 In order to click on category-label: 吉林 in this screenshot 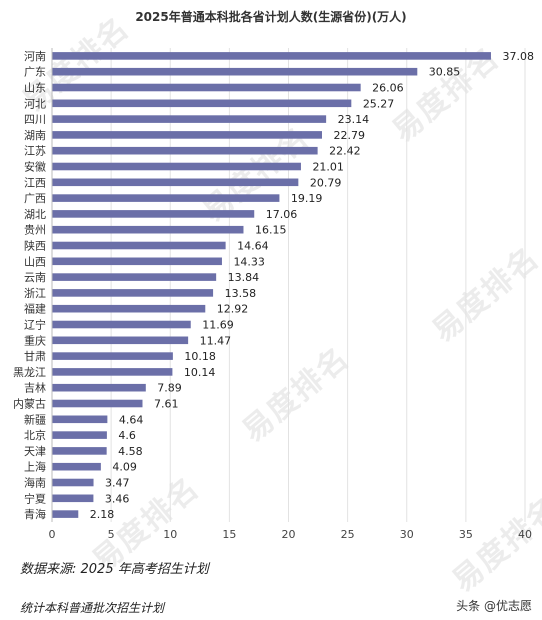, I will do `click(35, 388)`.